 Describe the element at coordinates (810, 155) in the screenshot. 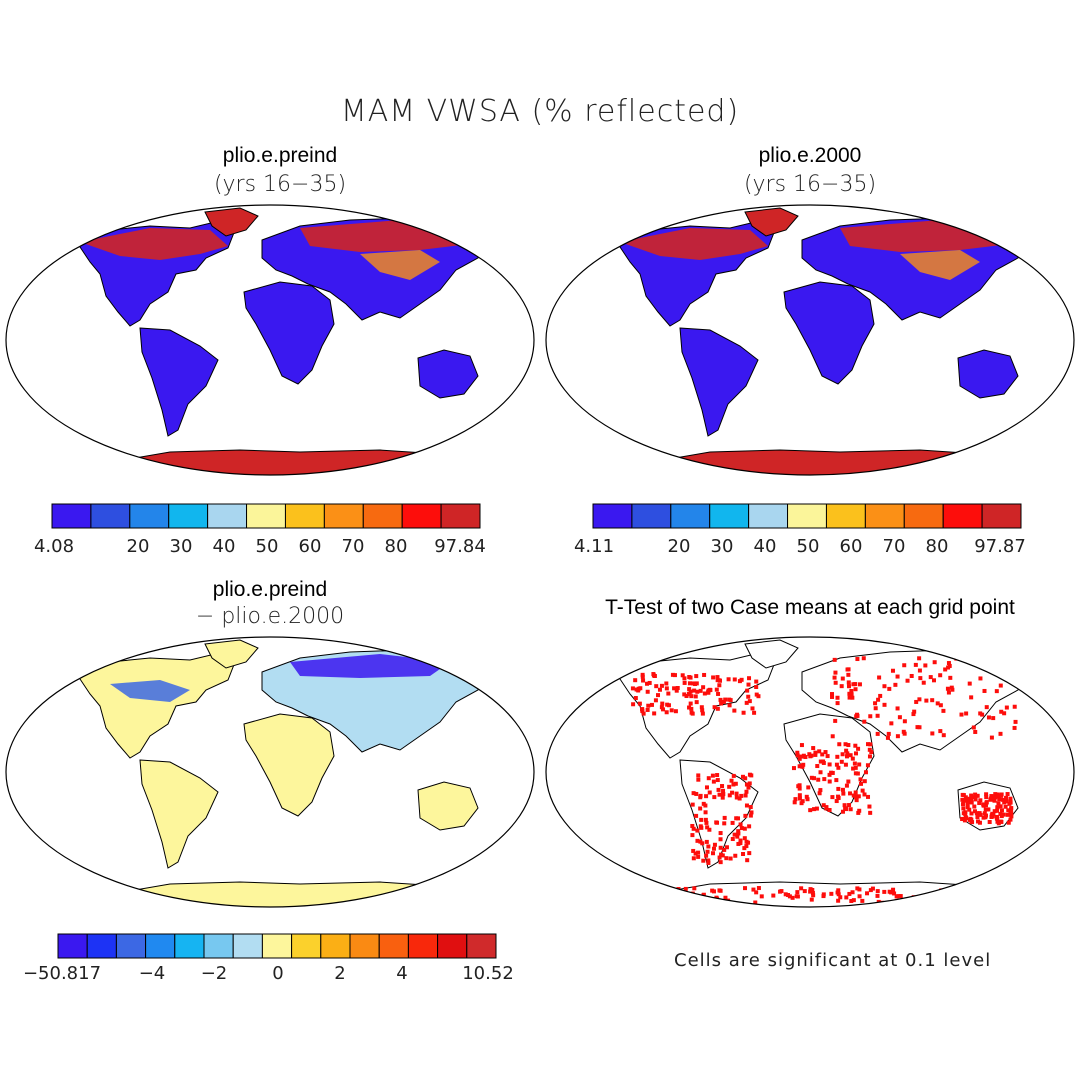

I see `panel-2-title: plio.e.2000` at that location.